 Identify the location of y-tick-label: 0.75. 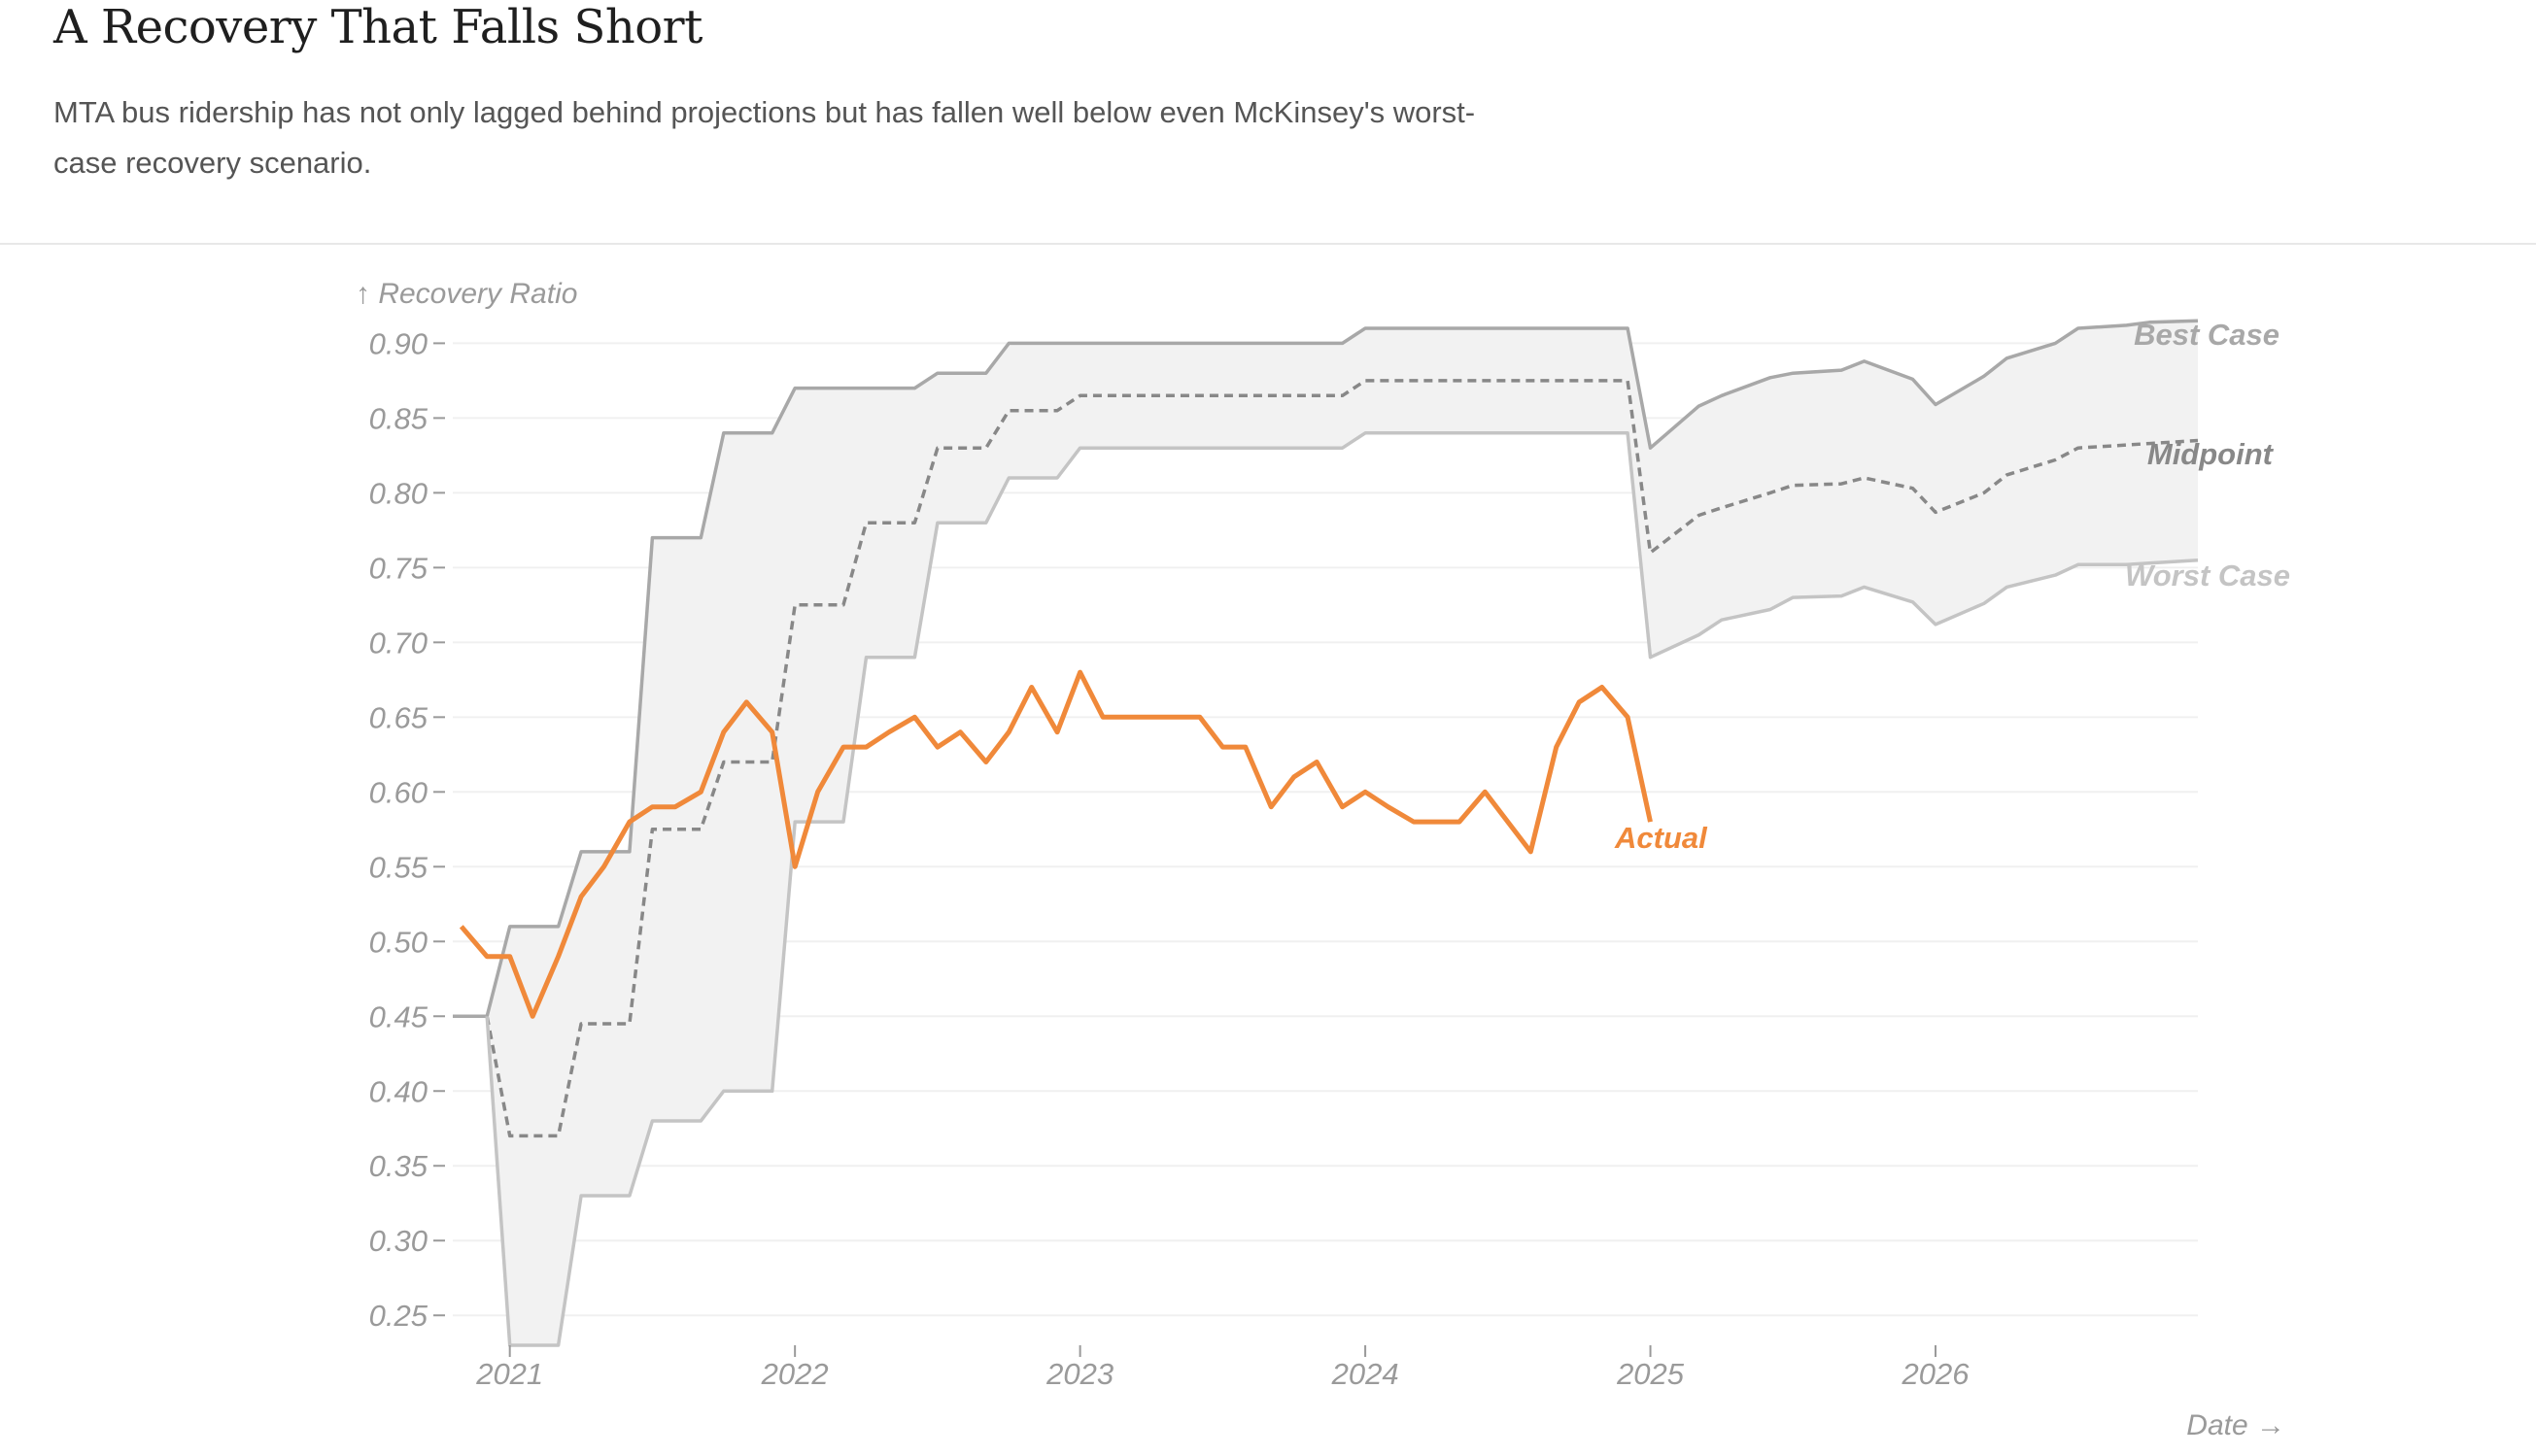
(398, 568).